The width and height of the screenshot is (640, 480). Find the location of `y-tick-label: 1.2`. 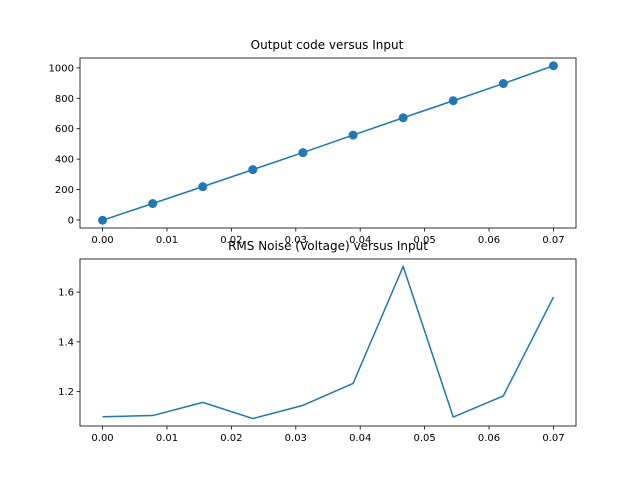

y-tick-label: 1.2 is located at coordinates (66, 392).